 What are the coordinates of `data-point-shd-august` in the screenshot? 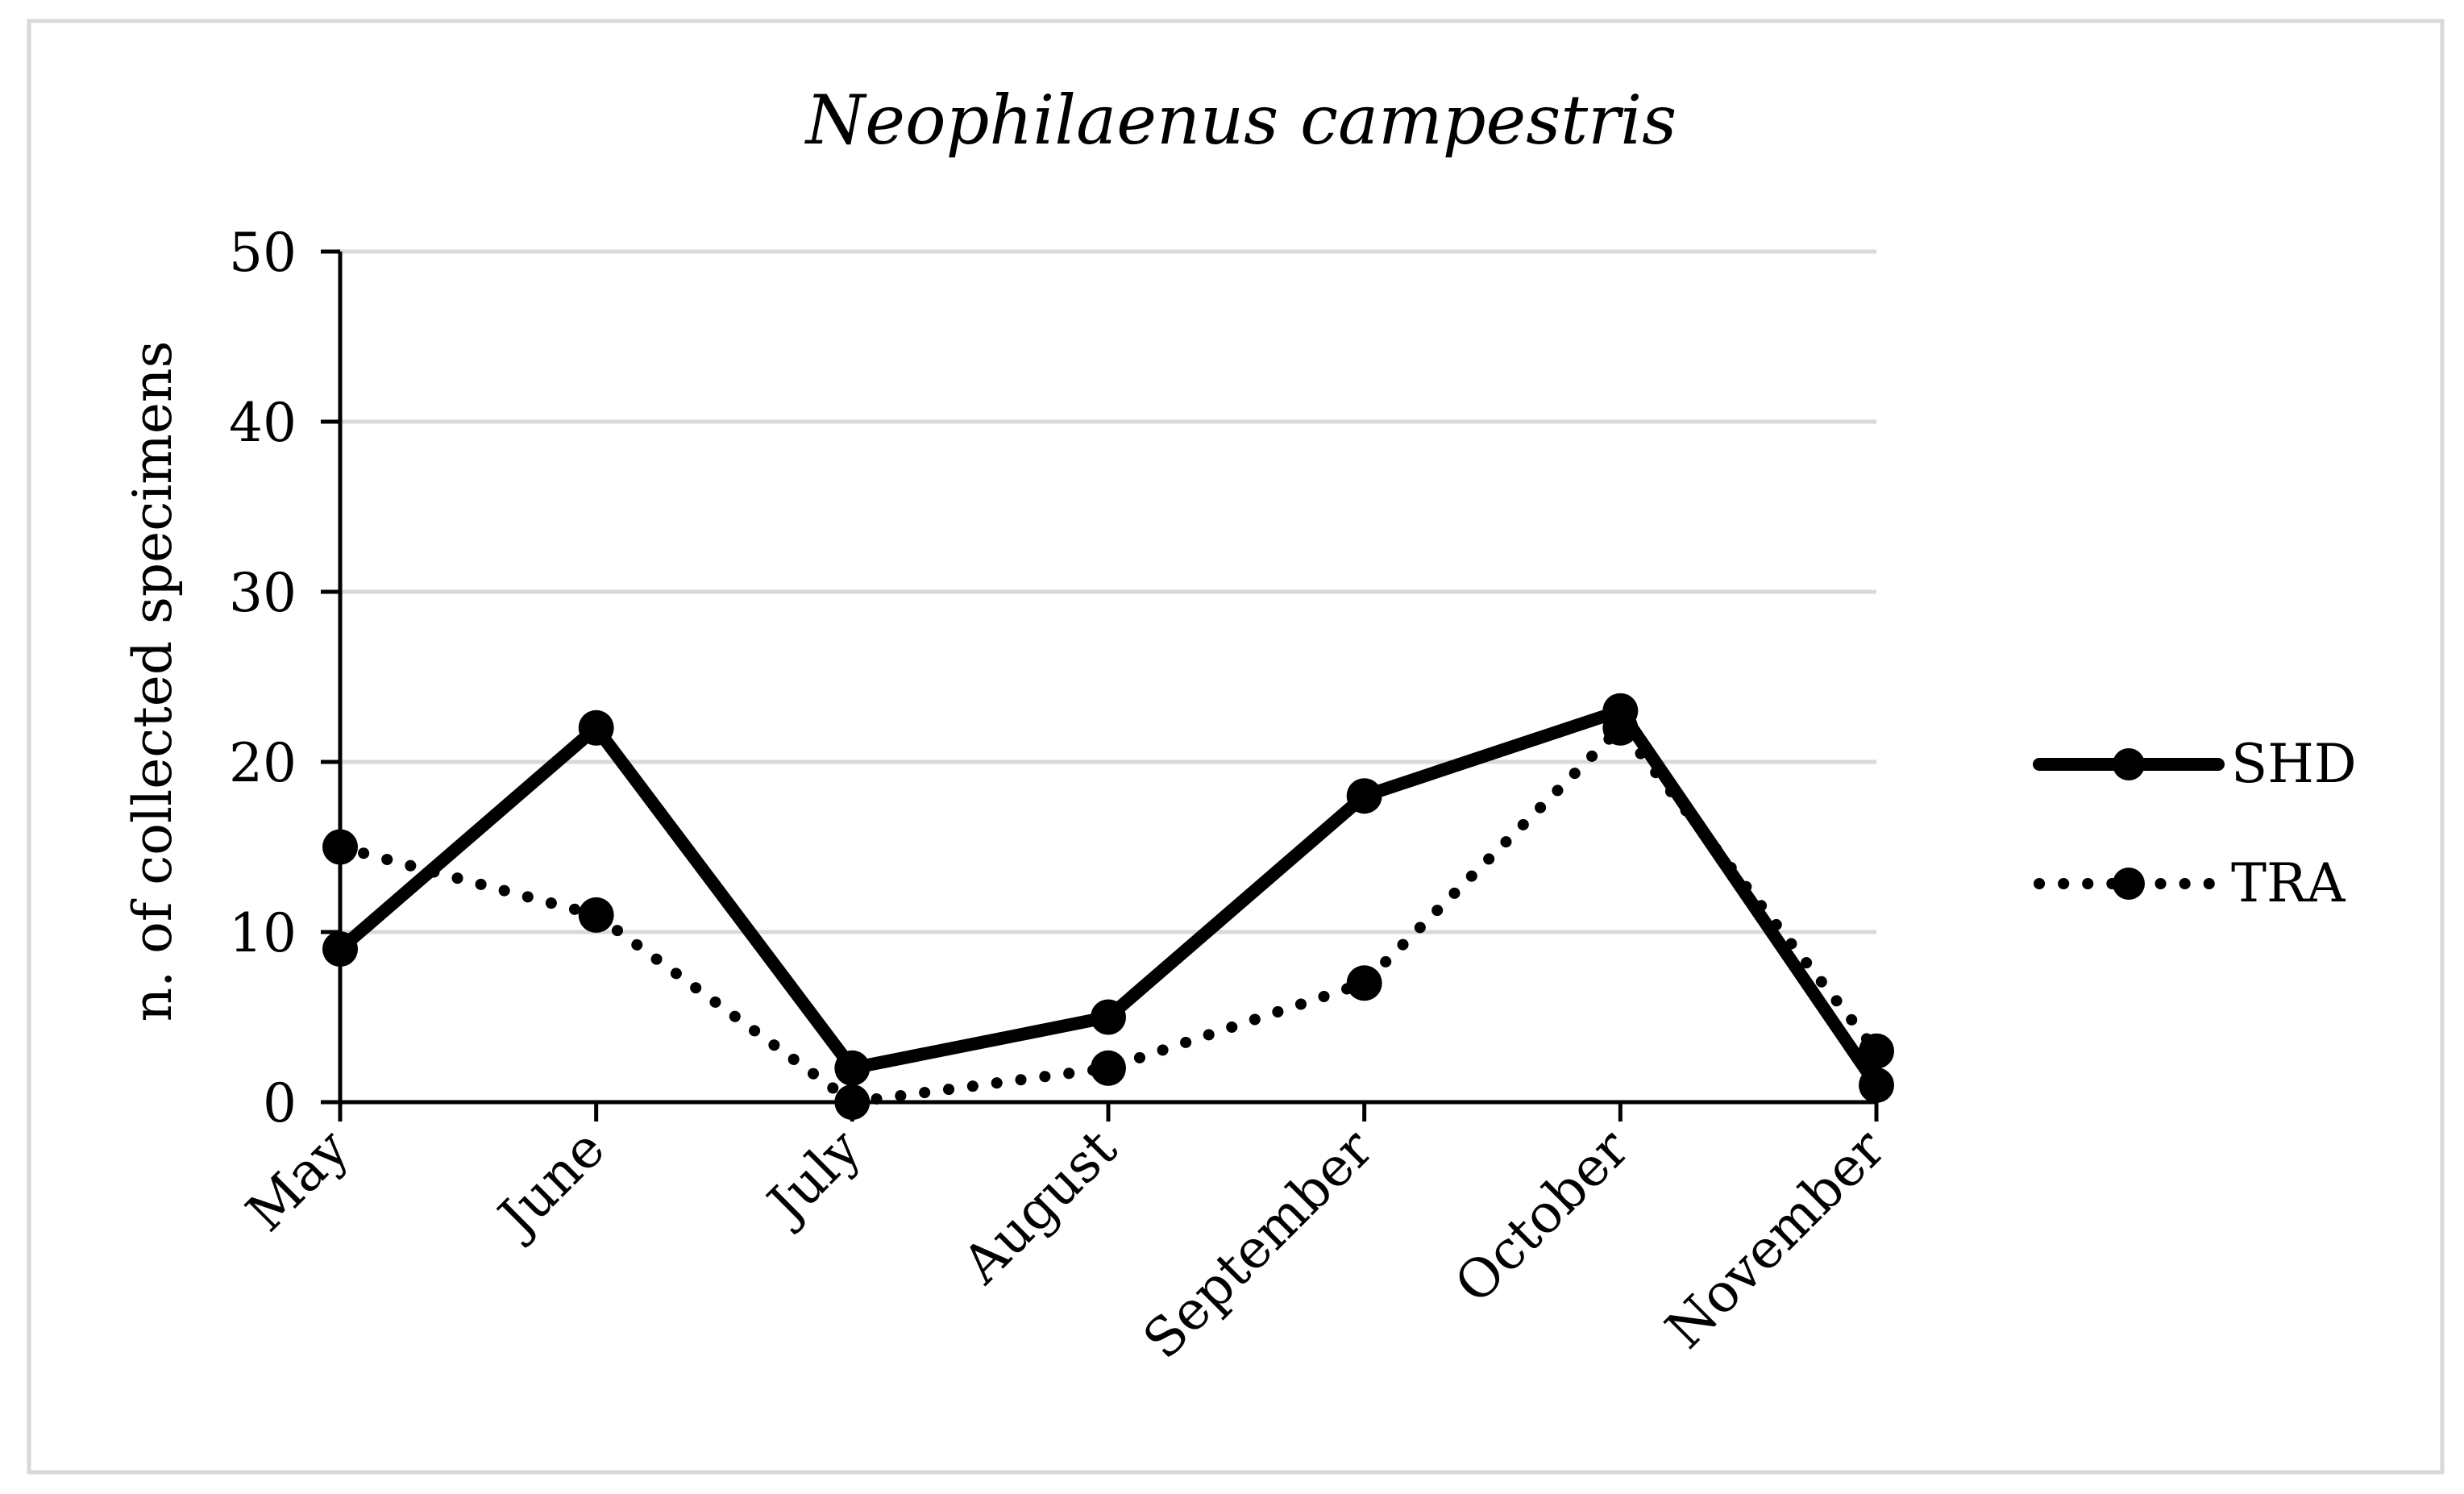 It's located at (1108, 1017).